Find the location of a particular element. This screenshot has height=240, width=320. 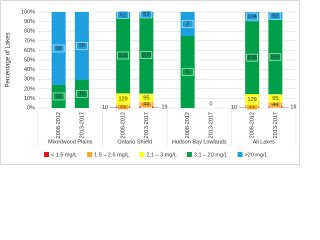

data-label: 62 is located at coordinates (123, 15).